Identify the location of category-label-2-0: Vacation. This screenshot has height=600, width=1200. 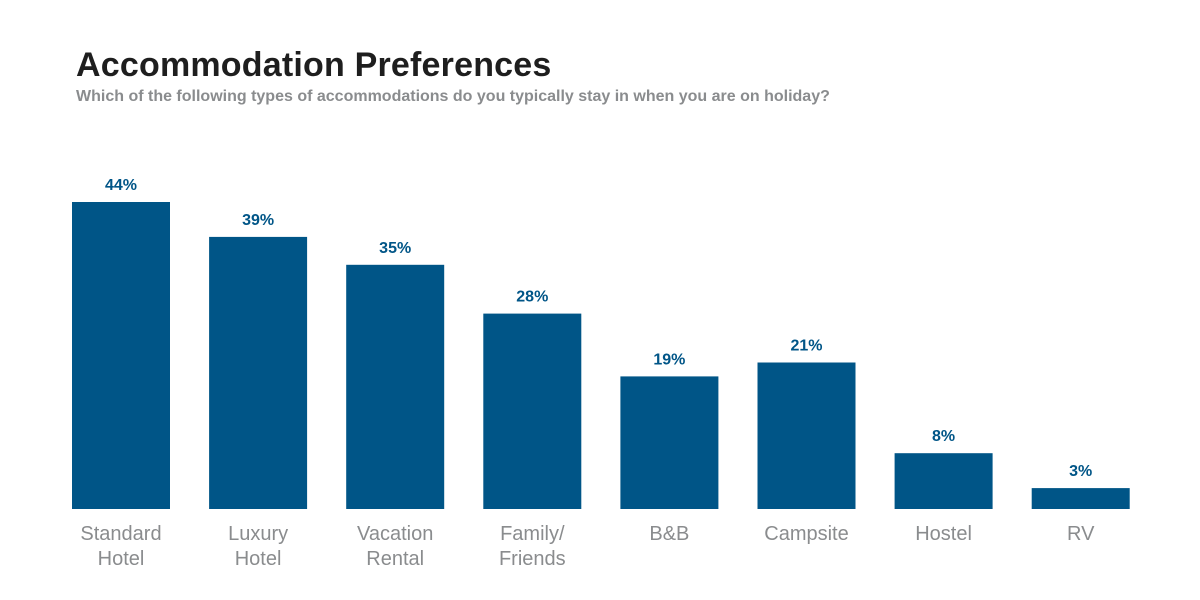
(395, 534).